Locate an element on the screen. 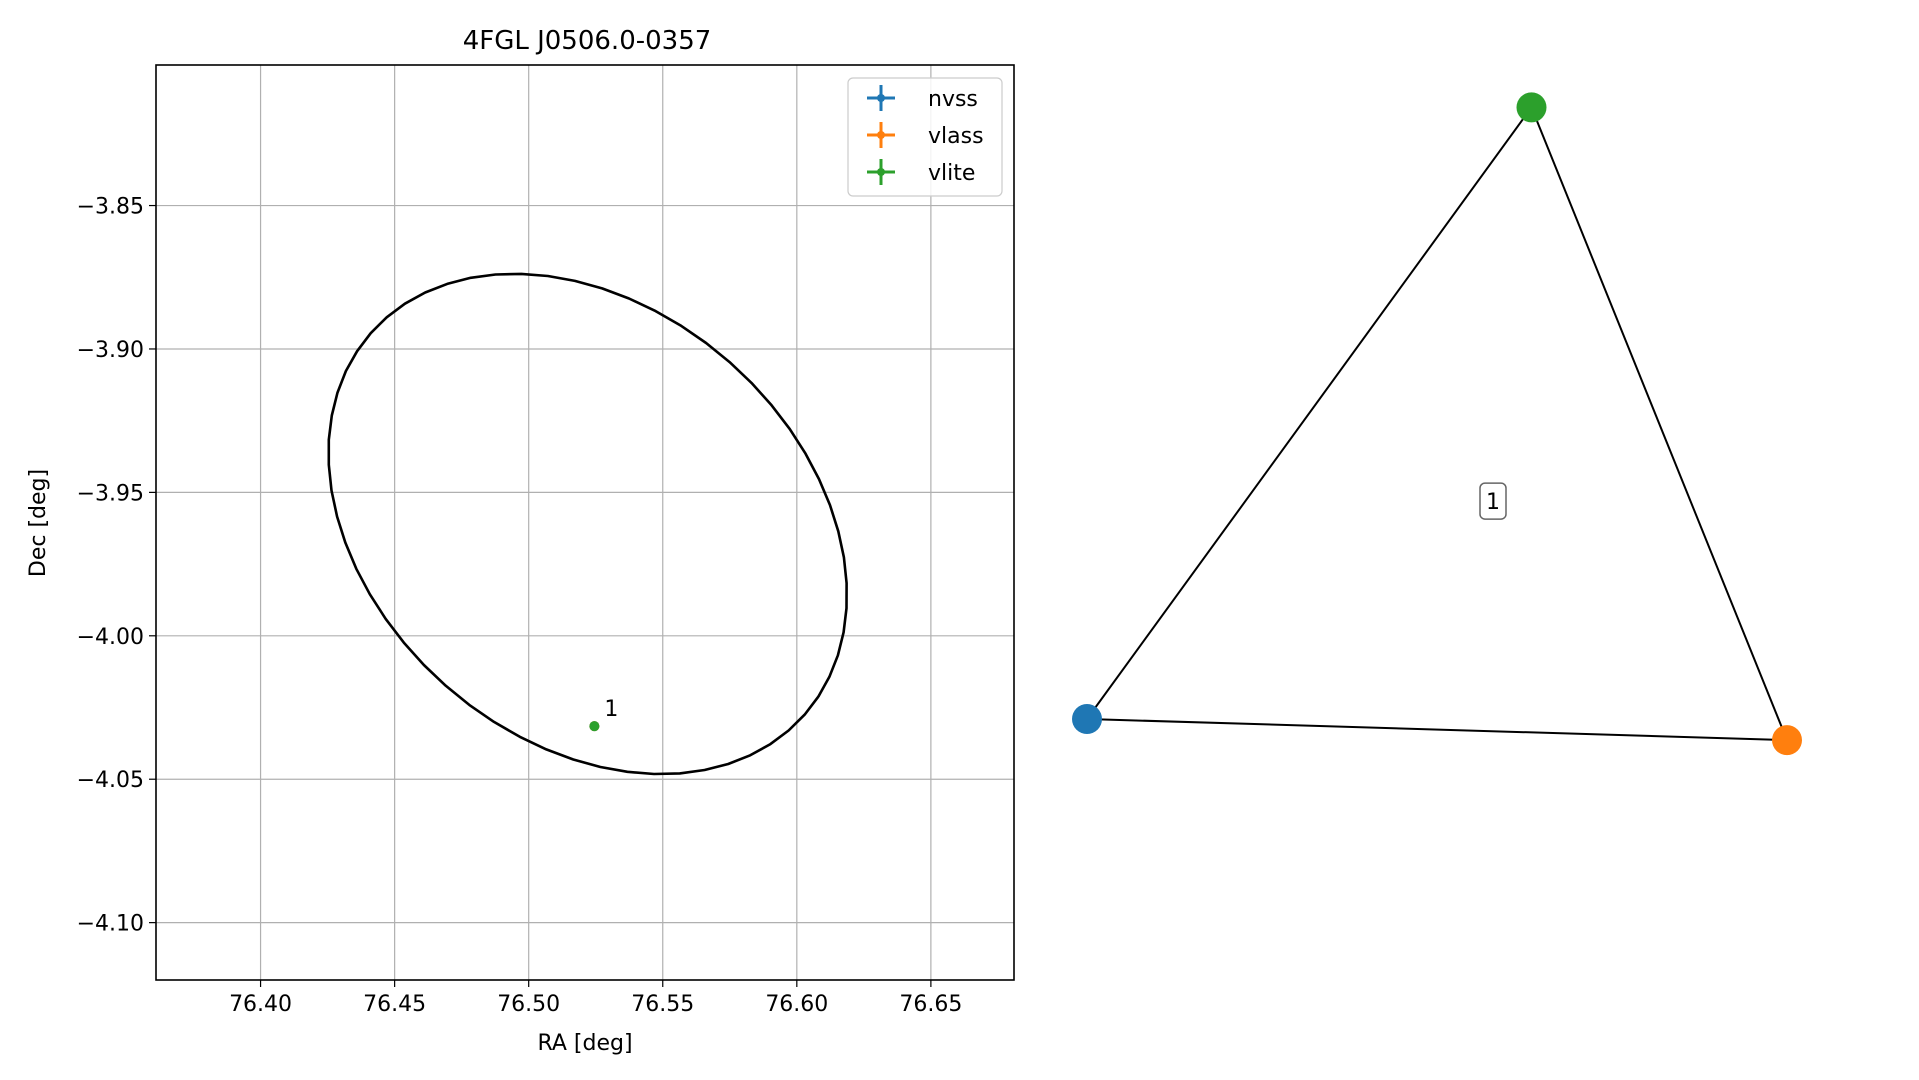  edge-vlass-vlite is located at coordinates (1659, 424).